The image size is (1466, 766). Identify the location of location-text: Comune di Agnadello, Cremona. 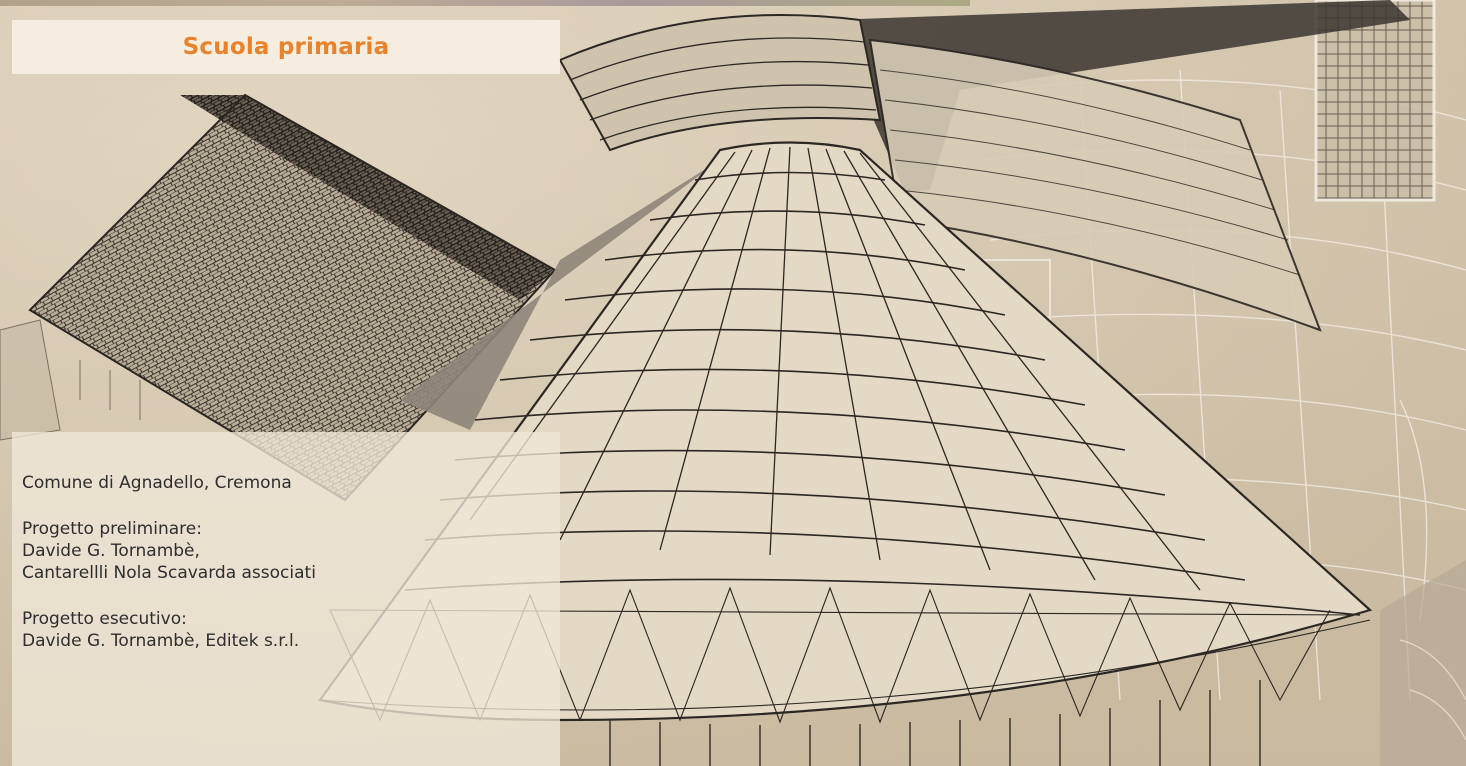
(157, 483).